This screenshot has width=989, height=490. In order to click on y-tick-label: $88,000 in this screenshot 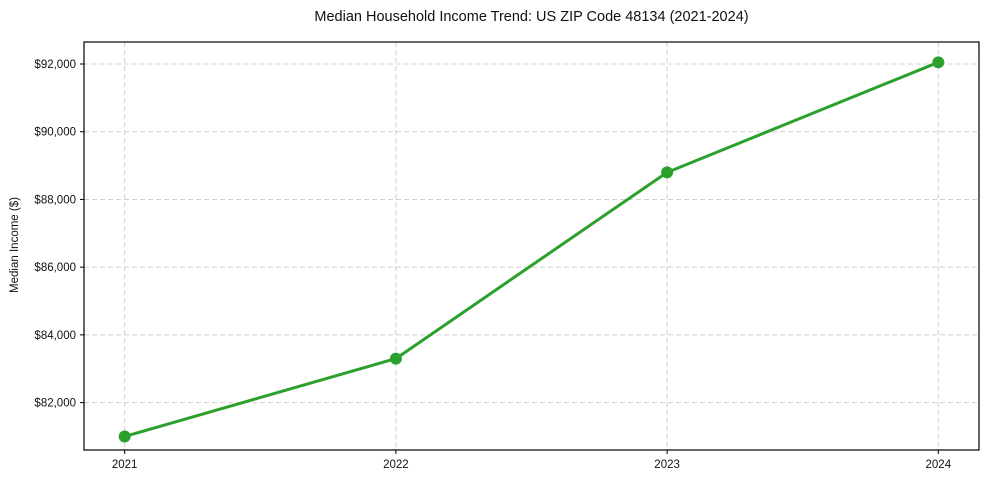, I will do `click(55, 200)`.